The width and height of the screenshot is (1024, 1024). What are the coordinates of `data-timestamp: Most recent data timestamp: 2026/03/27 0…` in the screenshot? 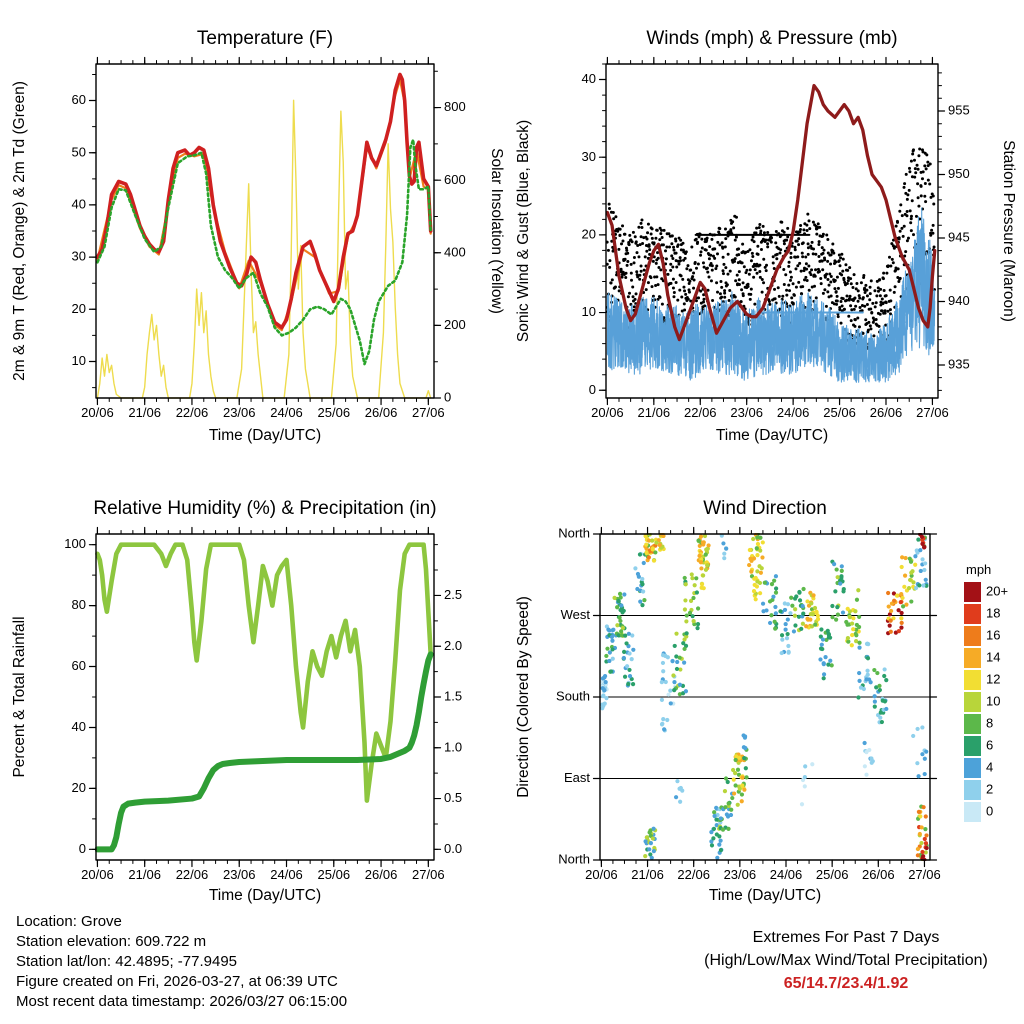 It's located at (182, 1001).